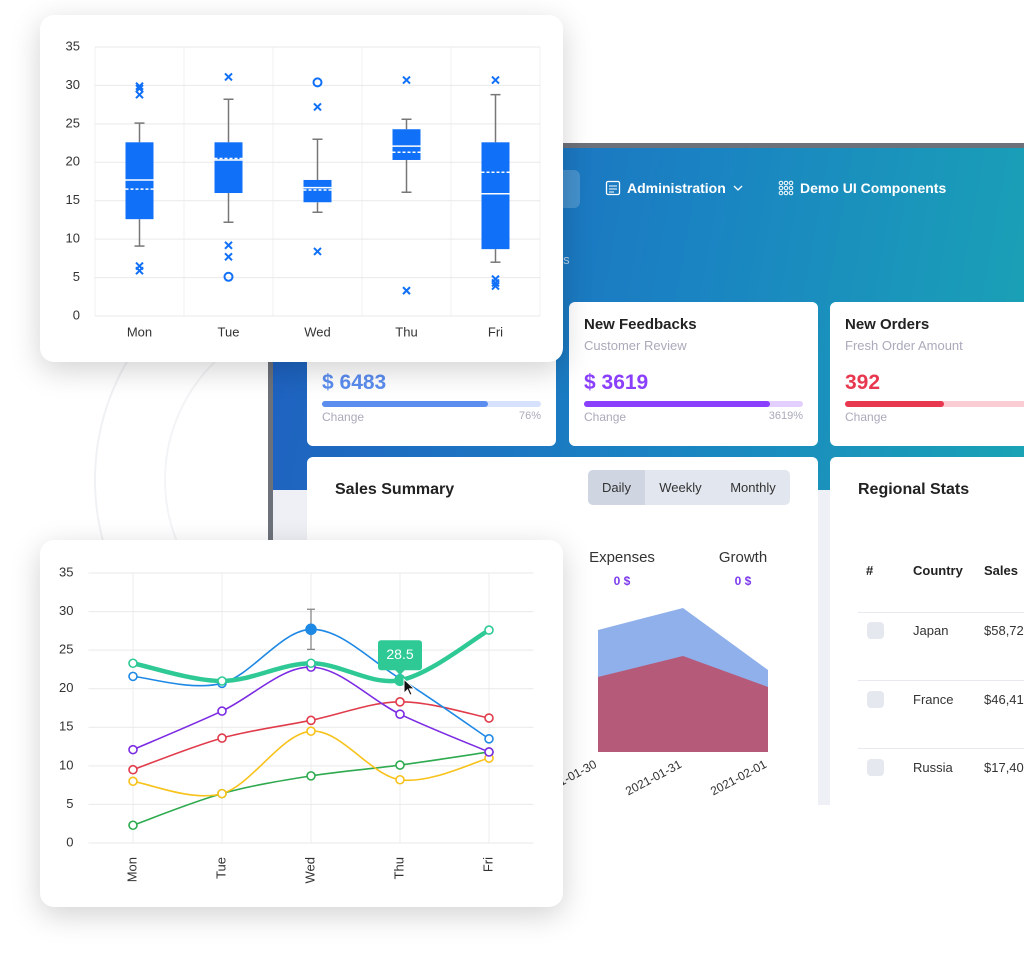 The height and width of the screenshot is (969, 1024). I want to click on cell: $58,720, so click(1004, 630).